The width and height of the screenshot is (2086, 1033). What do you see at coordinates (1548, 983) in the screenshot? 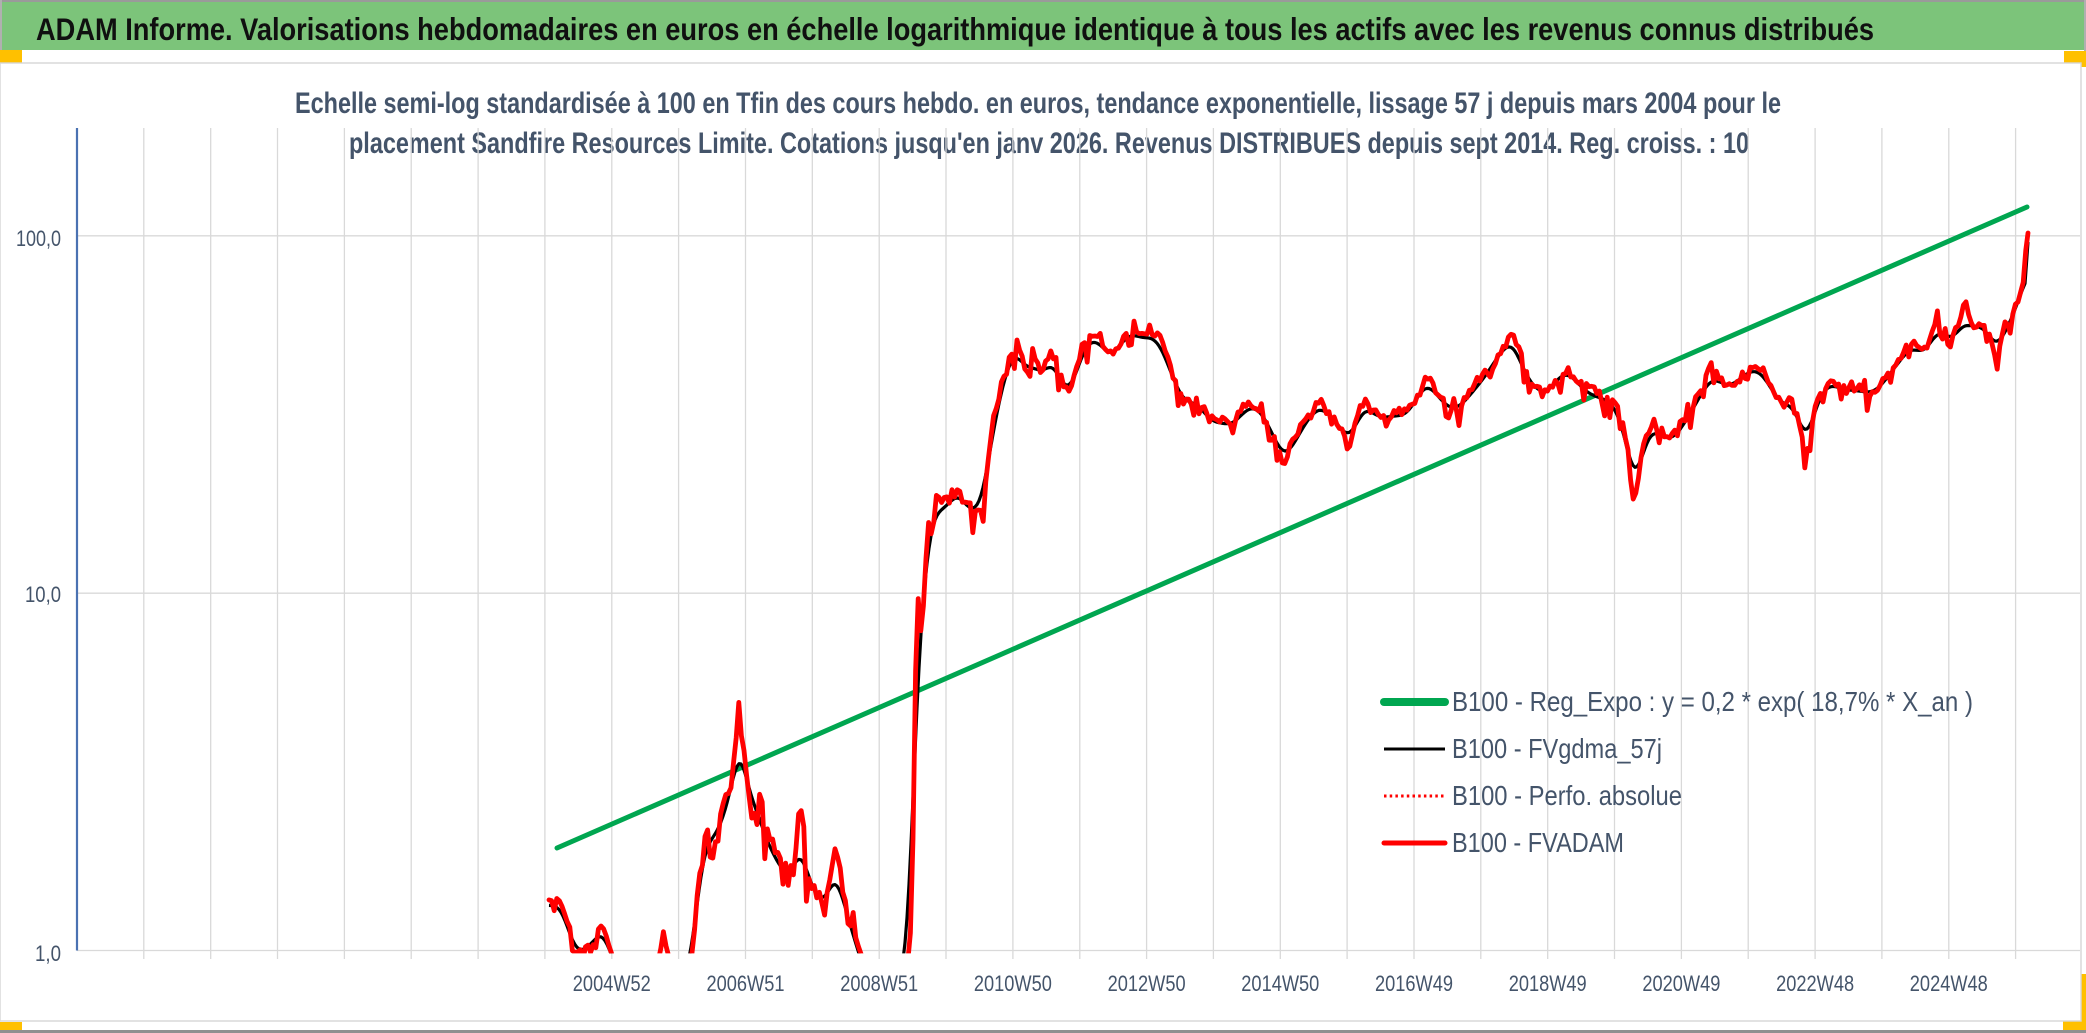
I see `svg-text: 2018W49` at bounding box center [1548, 983].